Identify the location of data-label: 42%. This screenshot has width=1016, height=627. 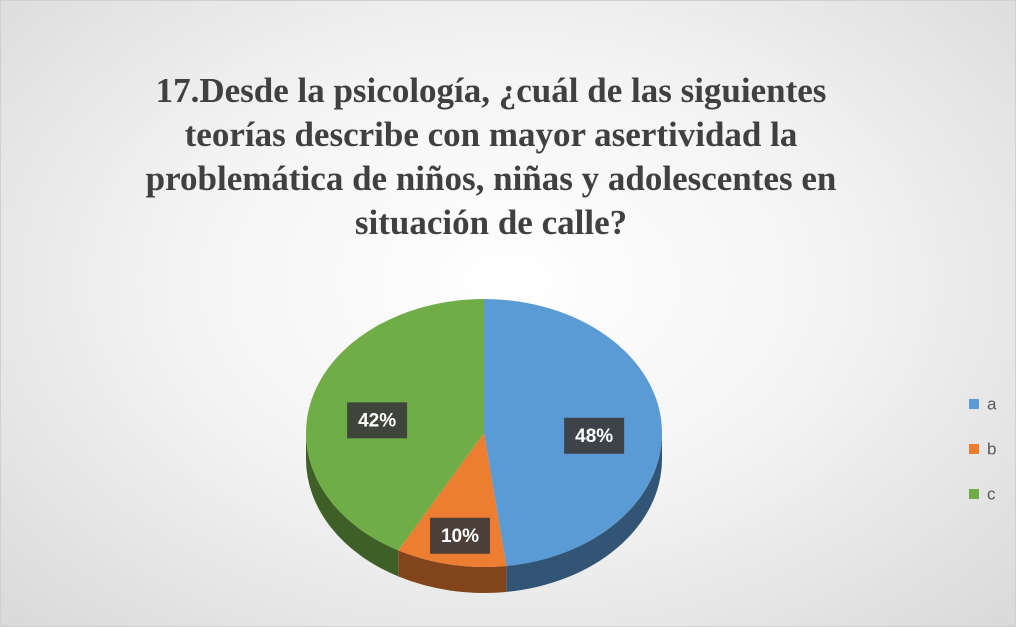
(377, 420).